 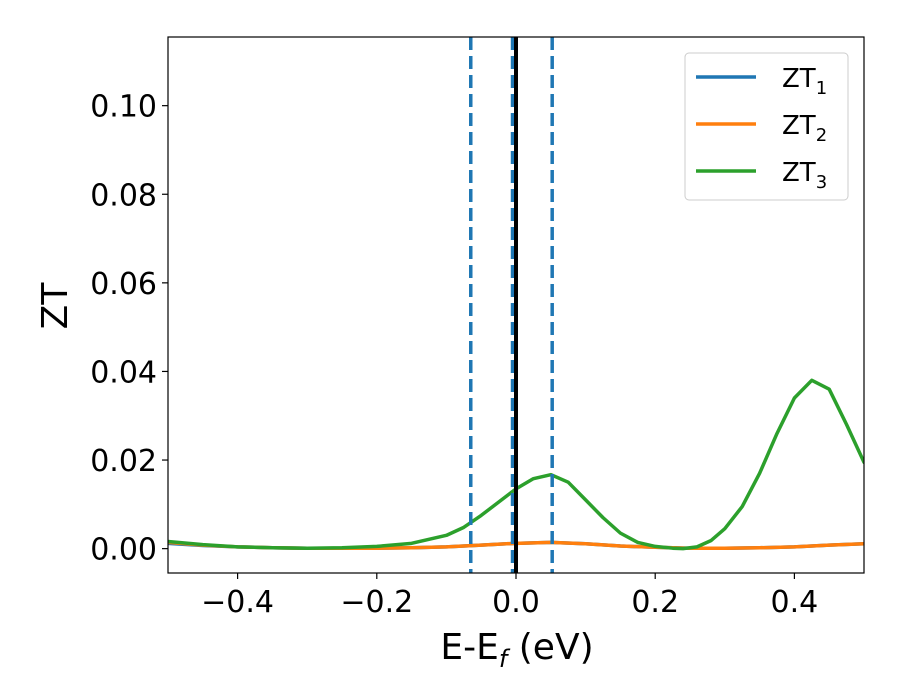 I want to click on x-tick-label: −0.2, so click(x=376, y=602).